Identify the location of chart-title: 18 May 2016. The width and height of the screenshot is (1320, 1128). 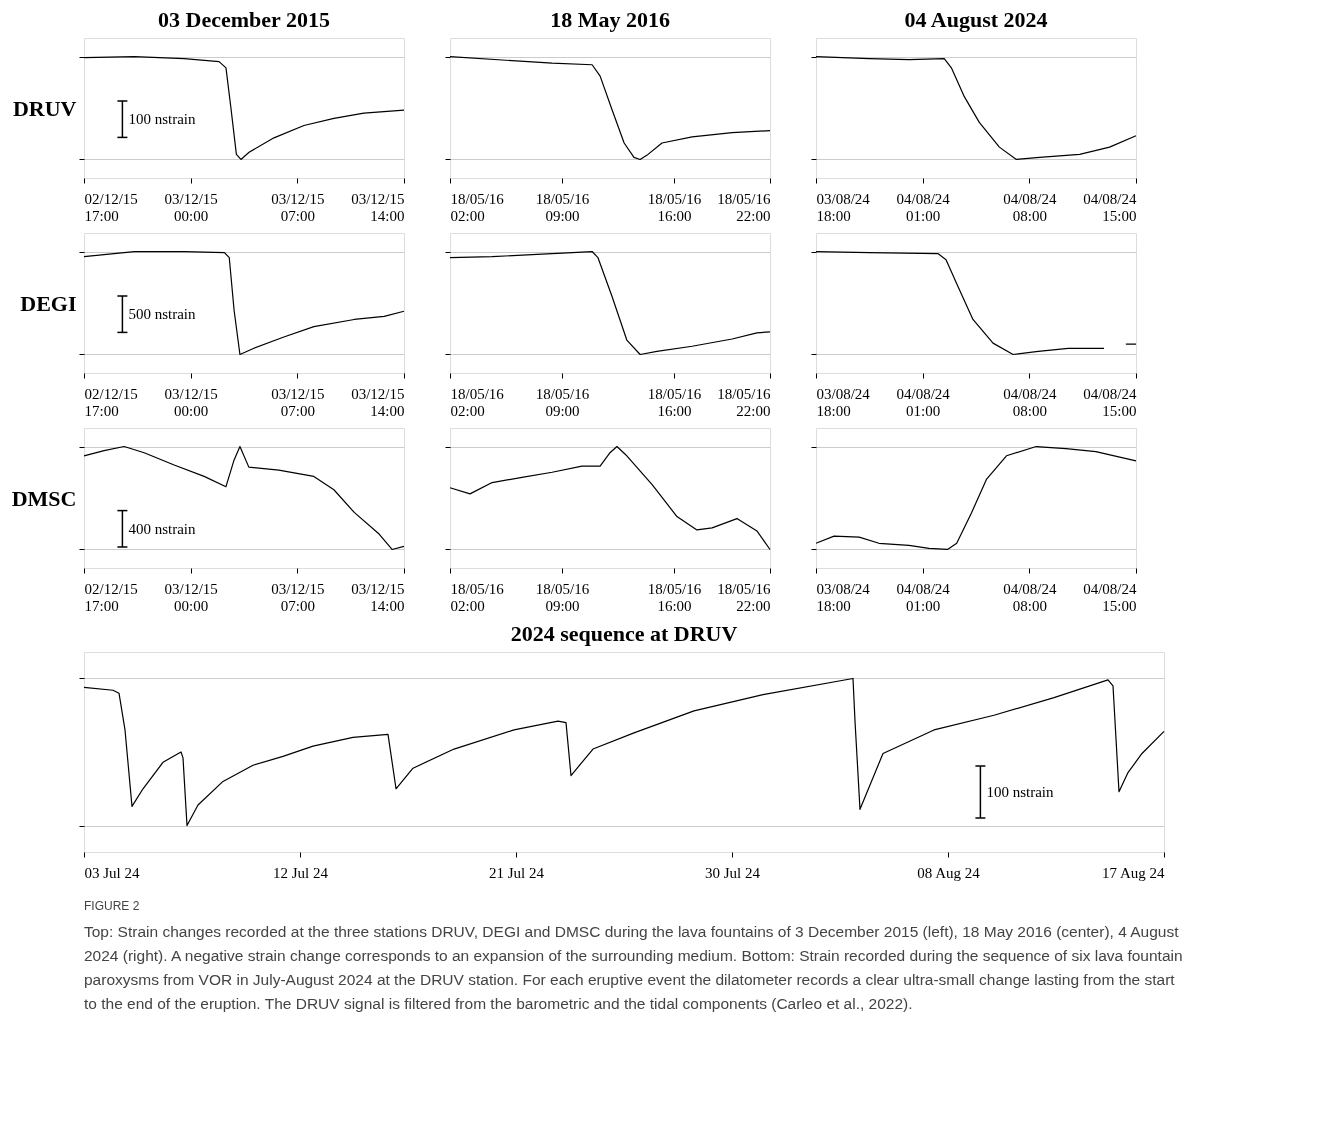
(610, 19).